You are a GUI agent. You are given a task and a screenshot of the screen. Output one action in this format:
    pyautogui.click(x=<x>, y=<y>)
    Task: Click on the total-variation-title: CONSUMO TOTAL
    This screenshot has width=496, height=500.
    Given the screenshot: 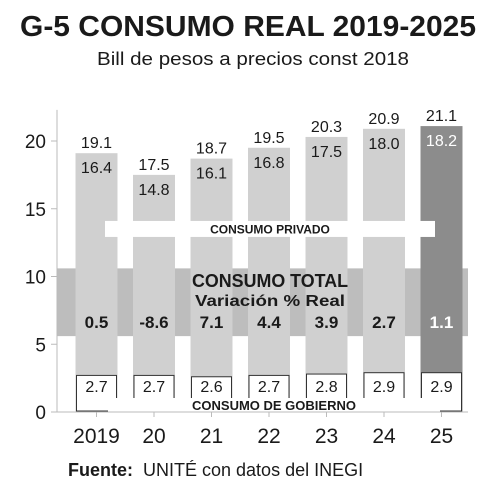 What is the action you would take?
    pyautogui.click(x=270, y=281)
    